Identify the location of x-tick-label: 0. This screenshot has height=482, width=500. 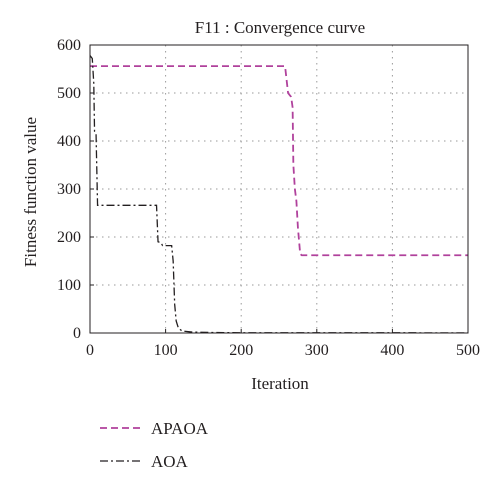
(90, 350).